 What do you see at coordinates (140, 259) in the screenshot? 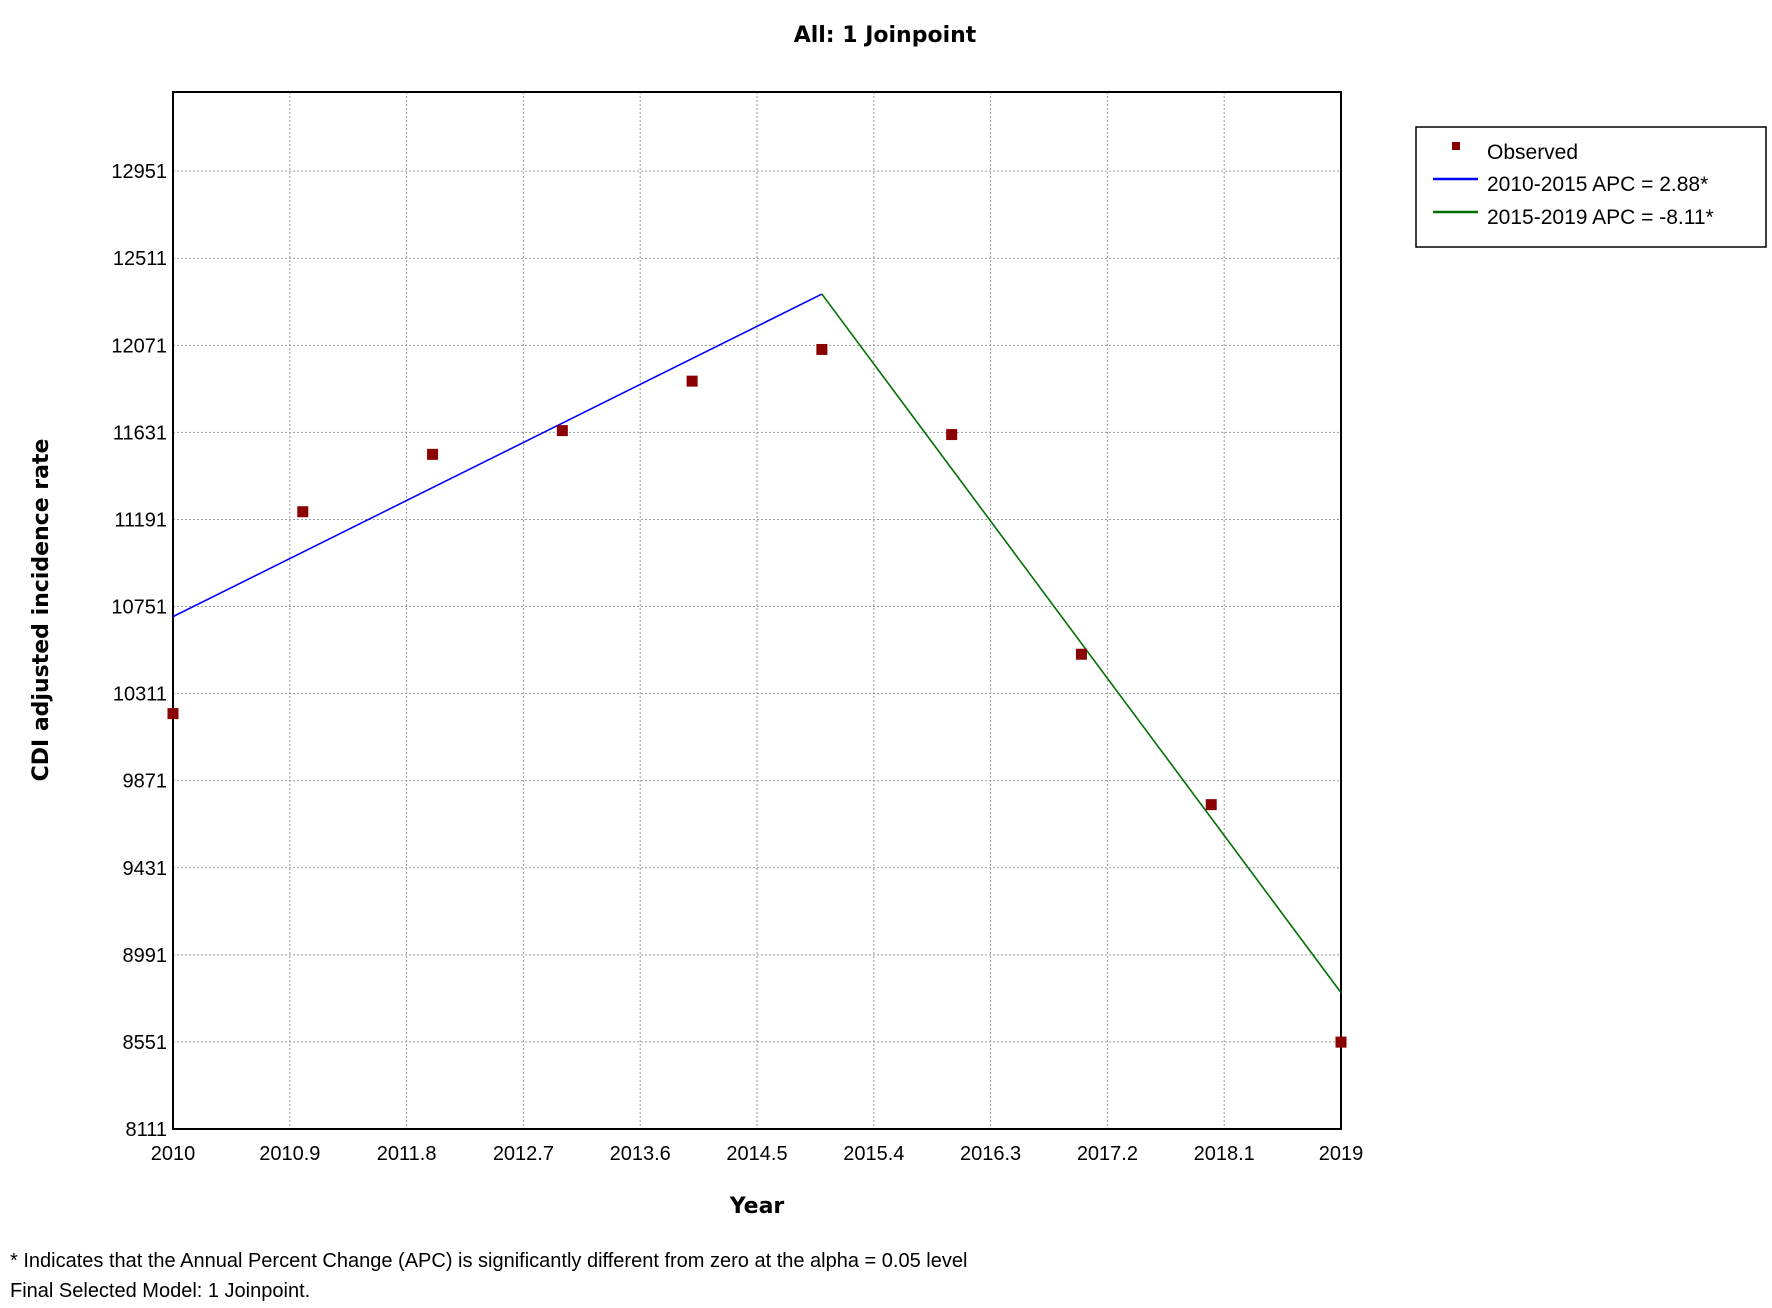
I see `y-tick-label-10: 12511` at bounding box center [140, 259].